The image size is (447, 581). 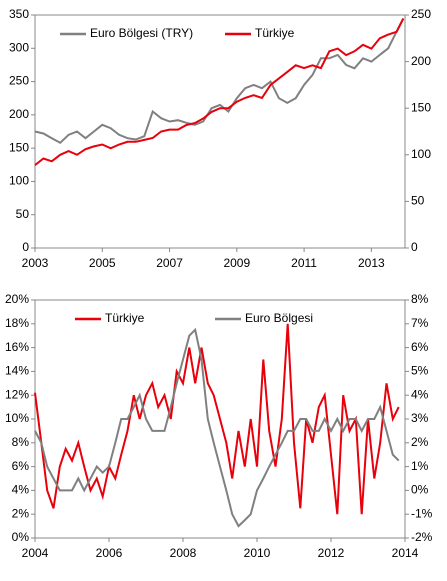 I want to click on x-tick-label: 2007, so click(x=169, y=263).